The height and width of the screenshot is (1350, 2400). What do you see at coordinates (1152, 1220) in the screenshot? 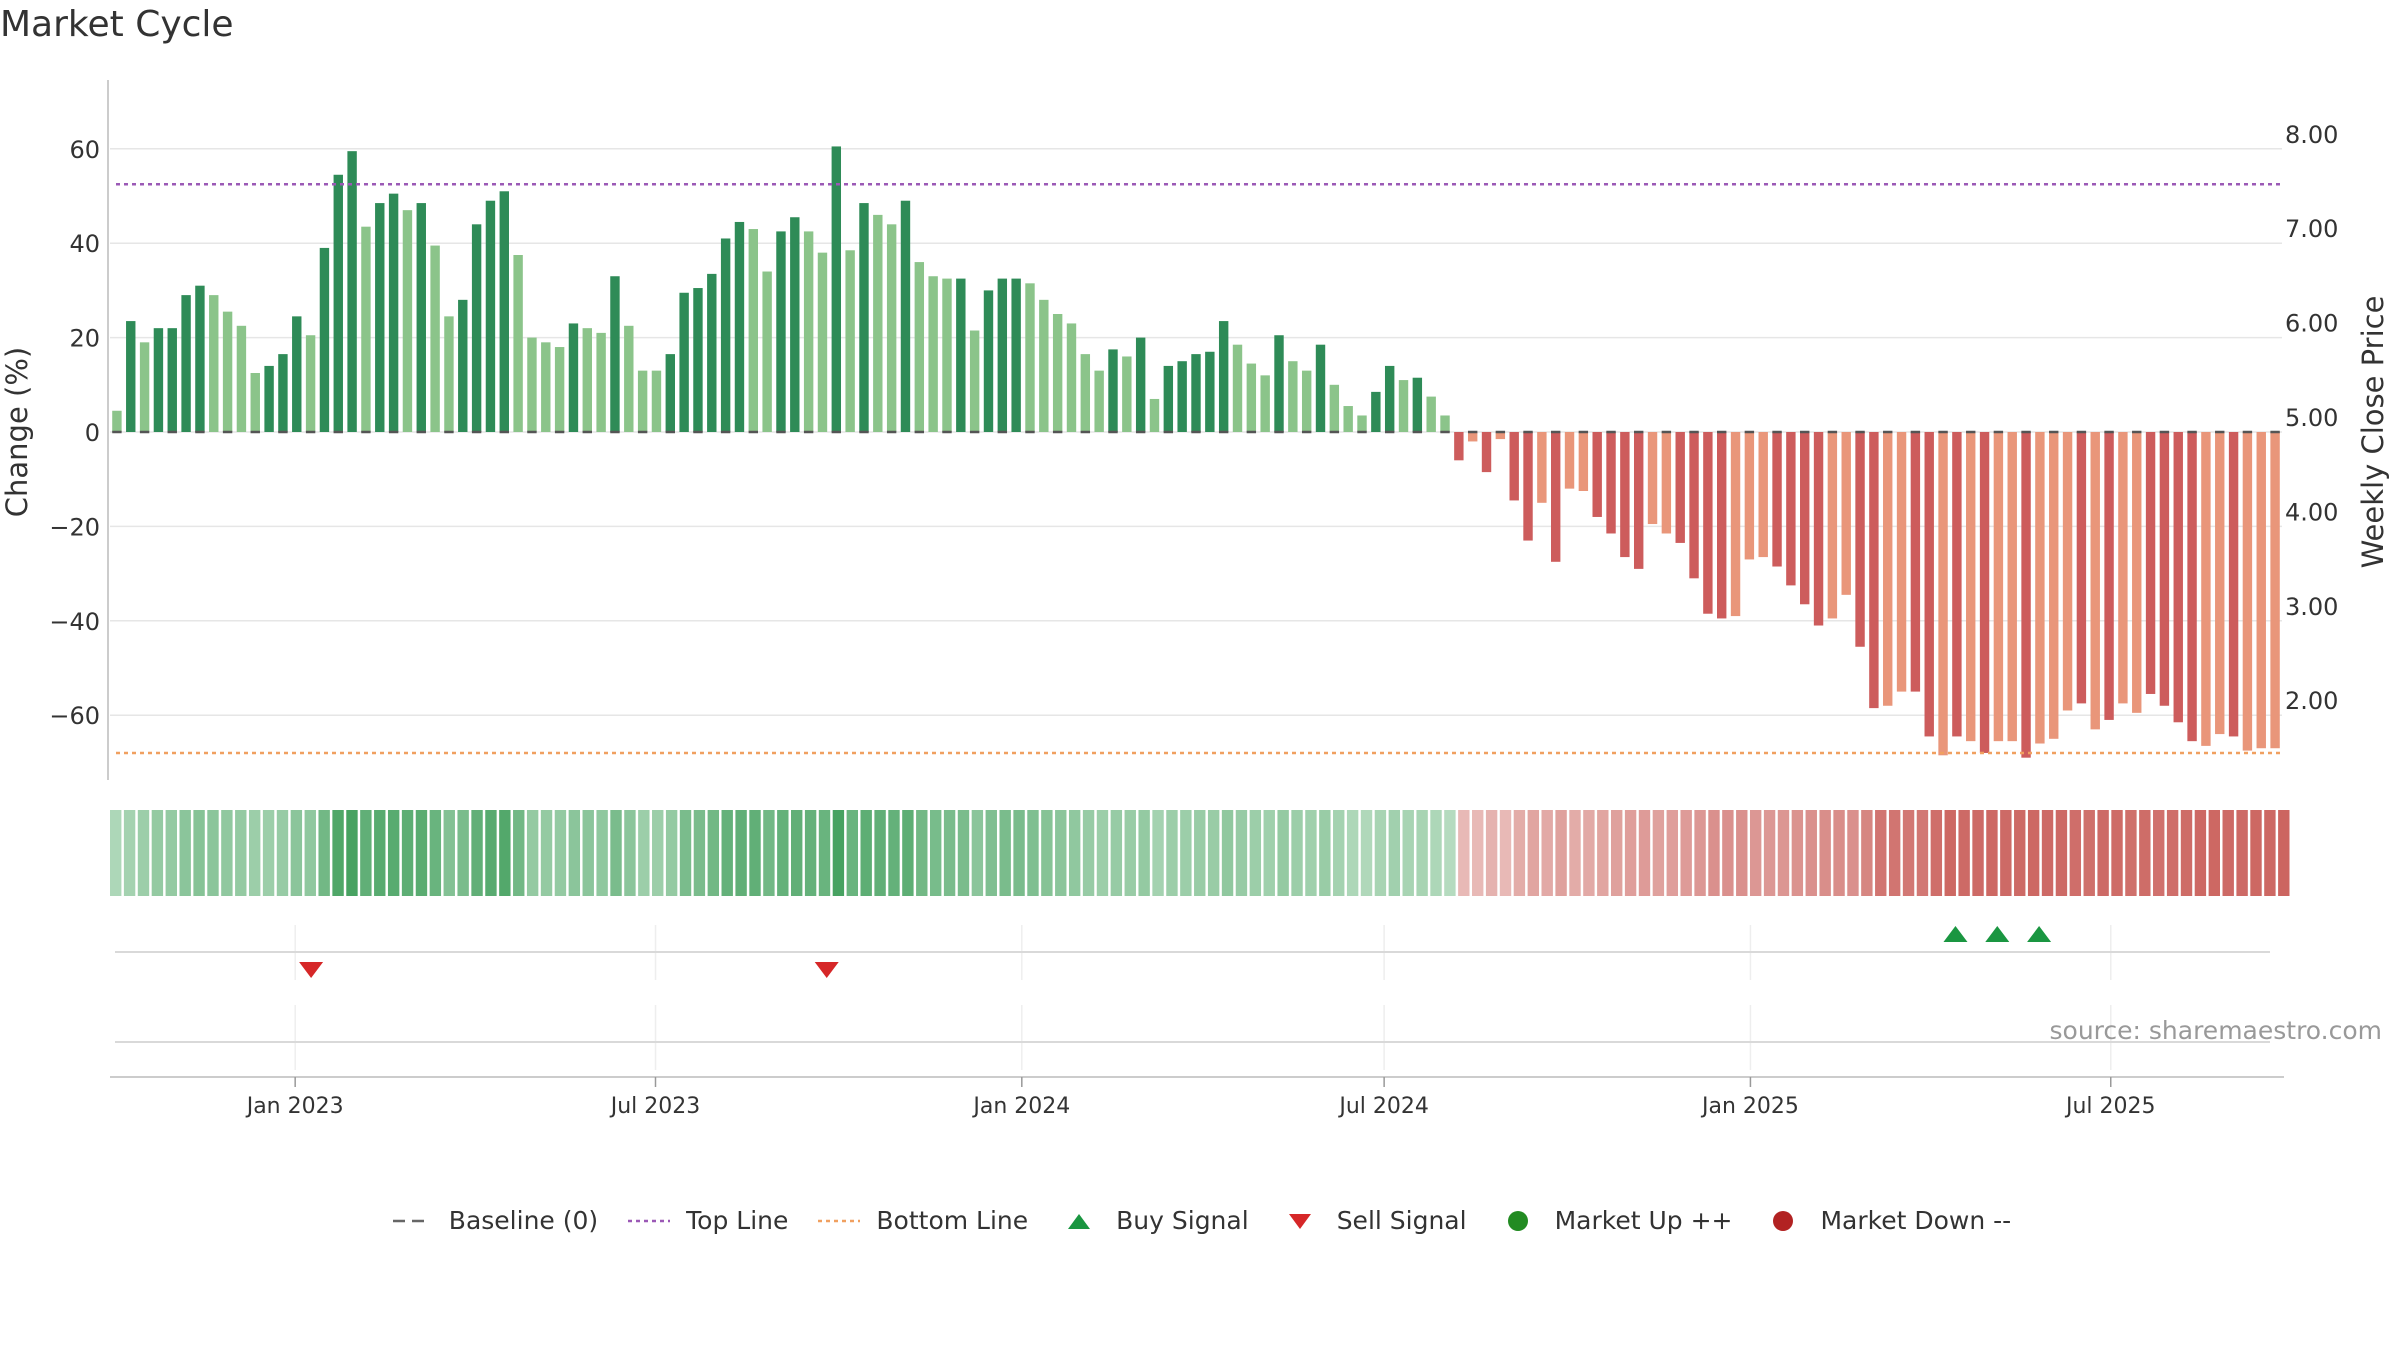
I see `legend-item: Buy Signal` at bounding box center [1152, 1220].